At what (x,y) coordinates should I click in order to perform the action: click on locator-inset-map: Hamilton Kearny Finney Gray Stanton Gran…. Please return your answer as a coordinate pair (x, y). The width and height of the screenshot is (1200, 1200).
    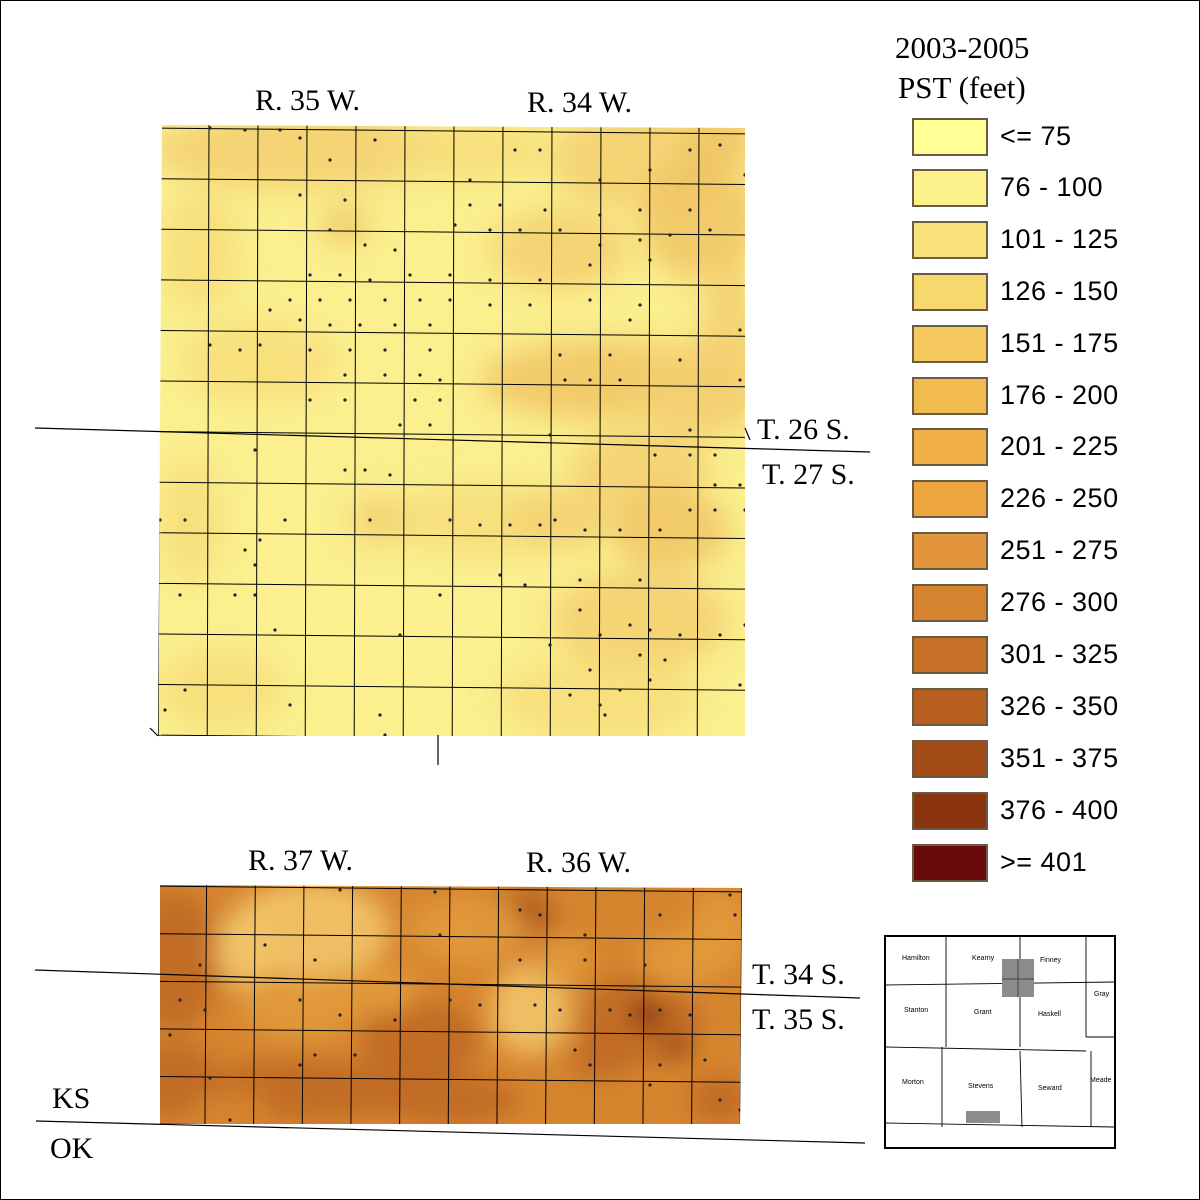
    Looking at the image, I should click on (1000, 1042).